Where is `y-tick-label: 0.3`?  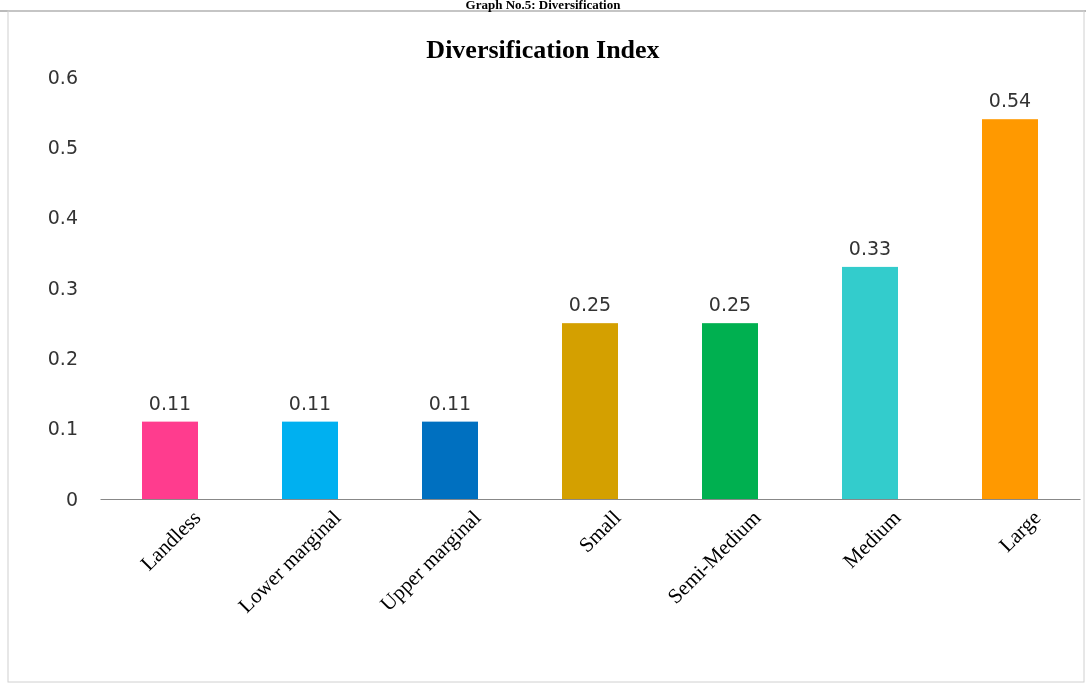 y-tick-label: 0.3 is located at coordinates (62, 287).